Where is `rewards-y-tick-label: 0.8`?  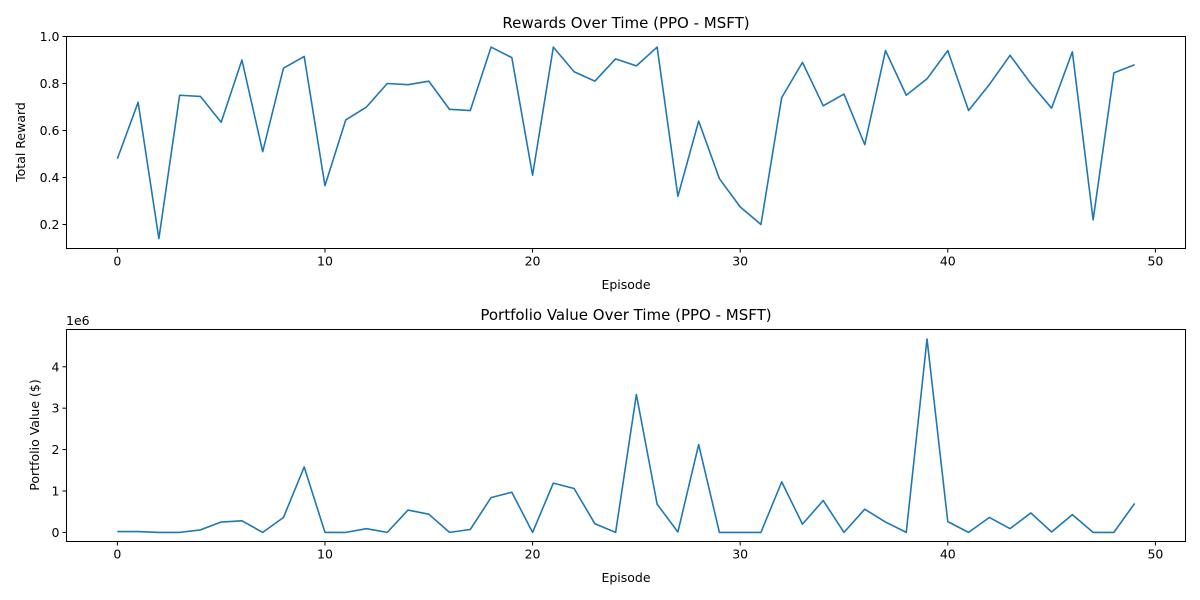
rewards-y-tick-label: 0.8 is located at coordinates (50, 83).